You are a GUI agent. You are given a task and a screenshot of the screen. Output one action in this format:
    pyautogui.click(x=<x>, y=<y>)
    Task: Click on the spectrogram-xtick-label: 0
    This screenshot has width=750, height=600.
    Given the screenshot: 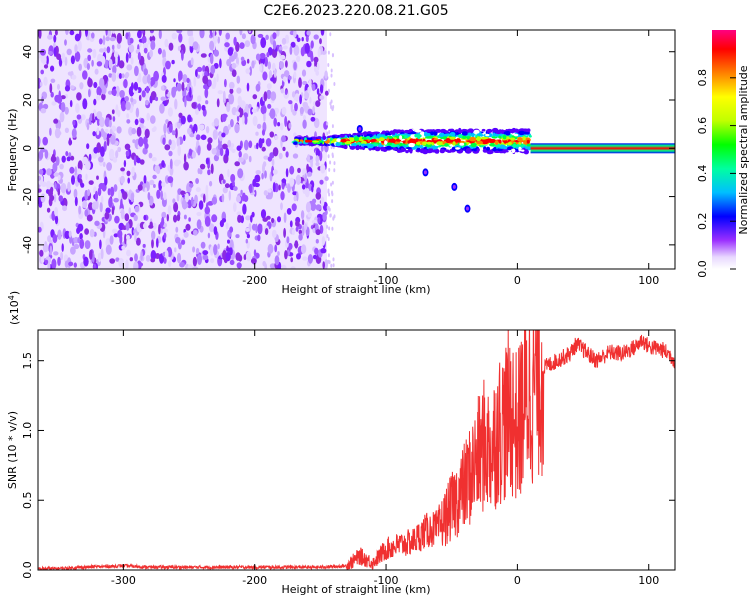 What is the action you would take?
    pyautogui.click(x=517, y=280)
    